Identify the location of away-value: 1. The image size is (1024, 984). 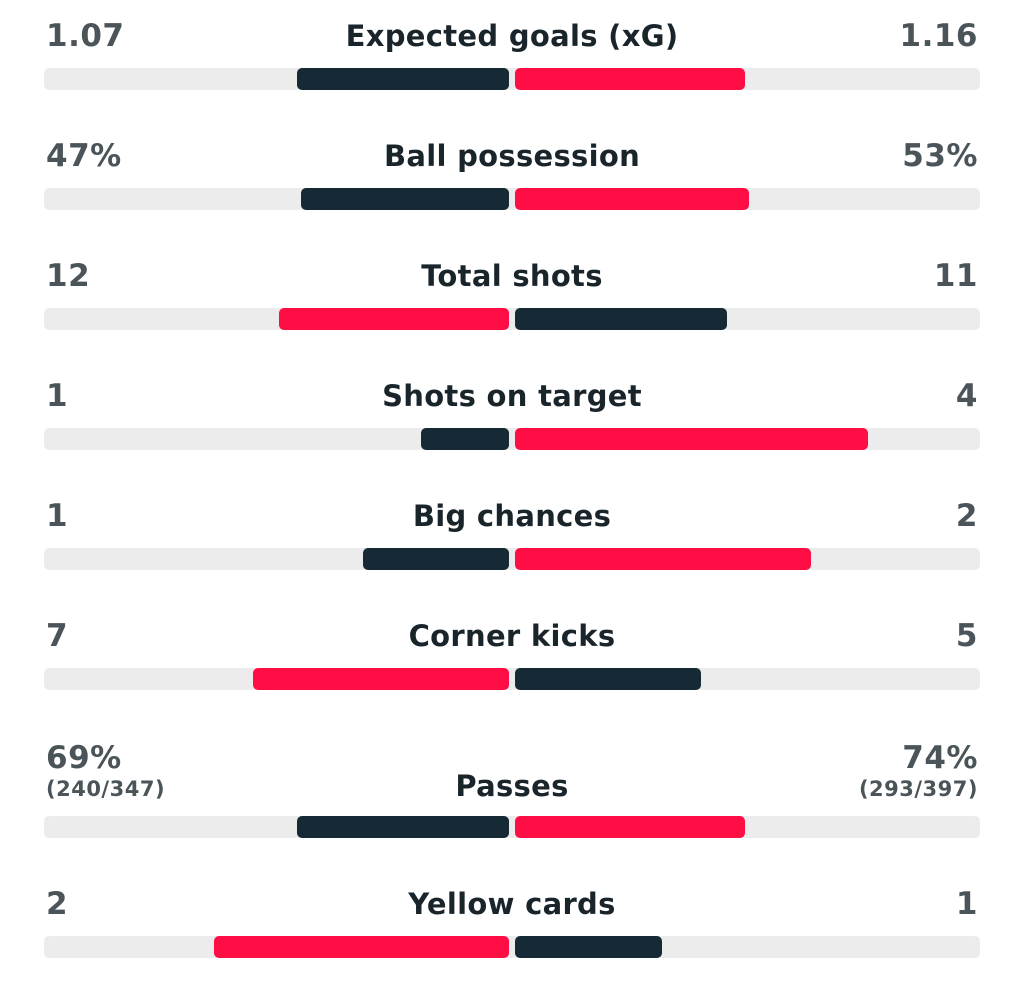
(966, 904).